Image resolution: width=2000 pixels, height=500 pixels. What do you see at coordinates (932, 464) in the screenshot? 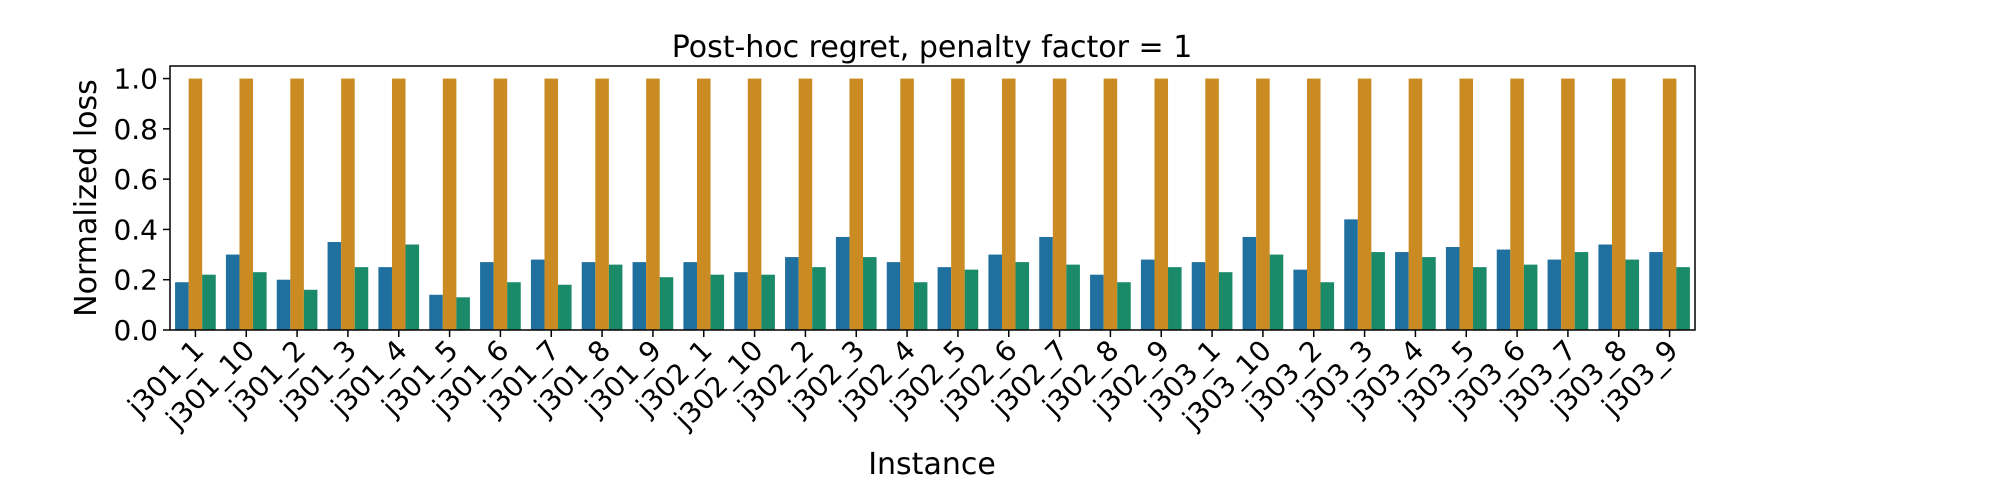
I see `x-axis-label: Instance` at bounding box center [932, 464].